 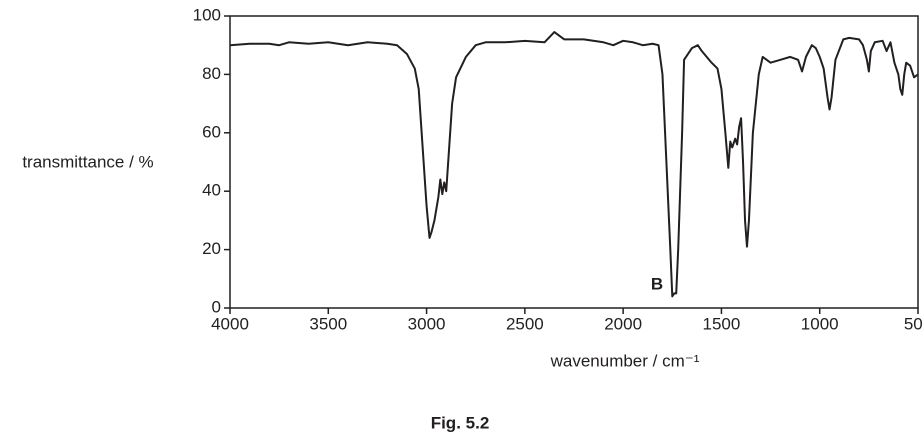 I want to click on x-tick-label: 2000, so click(x=623, y=323).